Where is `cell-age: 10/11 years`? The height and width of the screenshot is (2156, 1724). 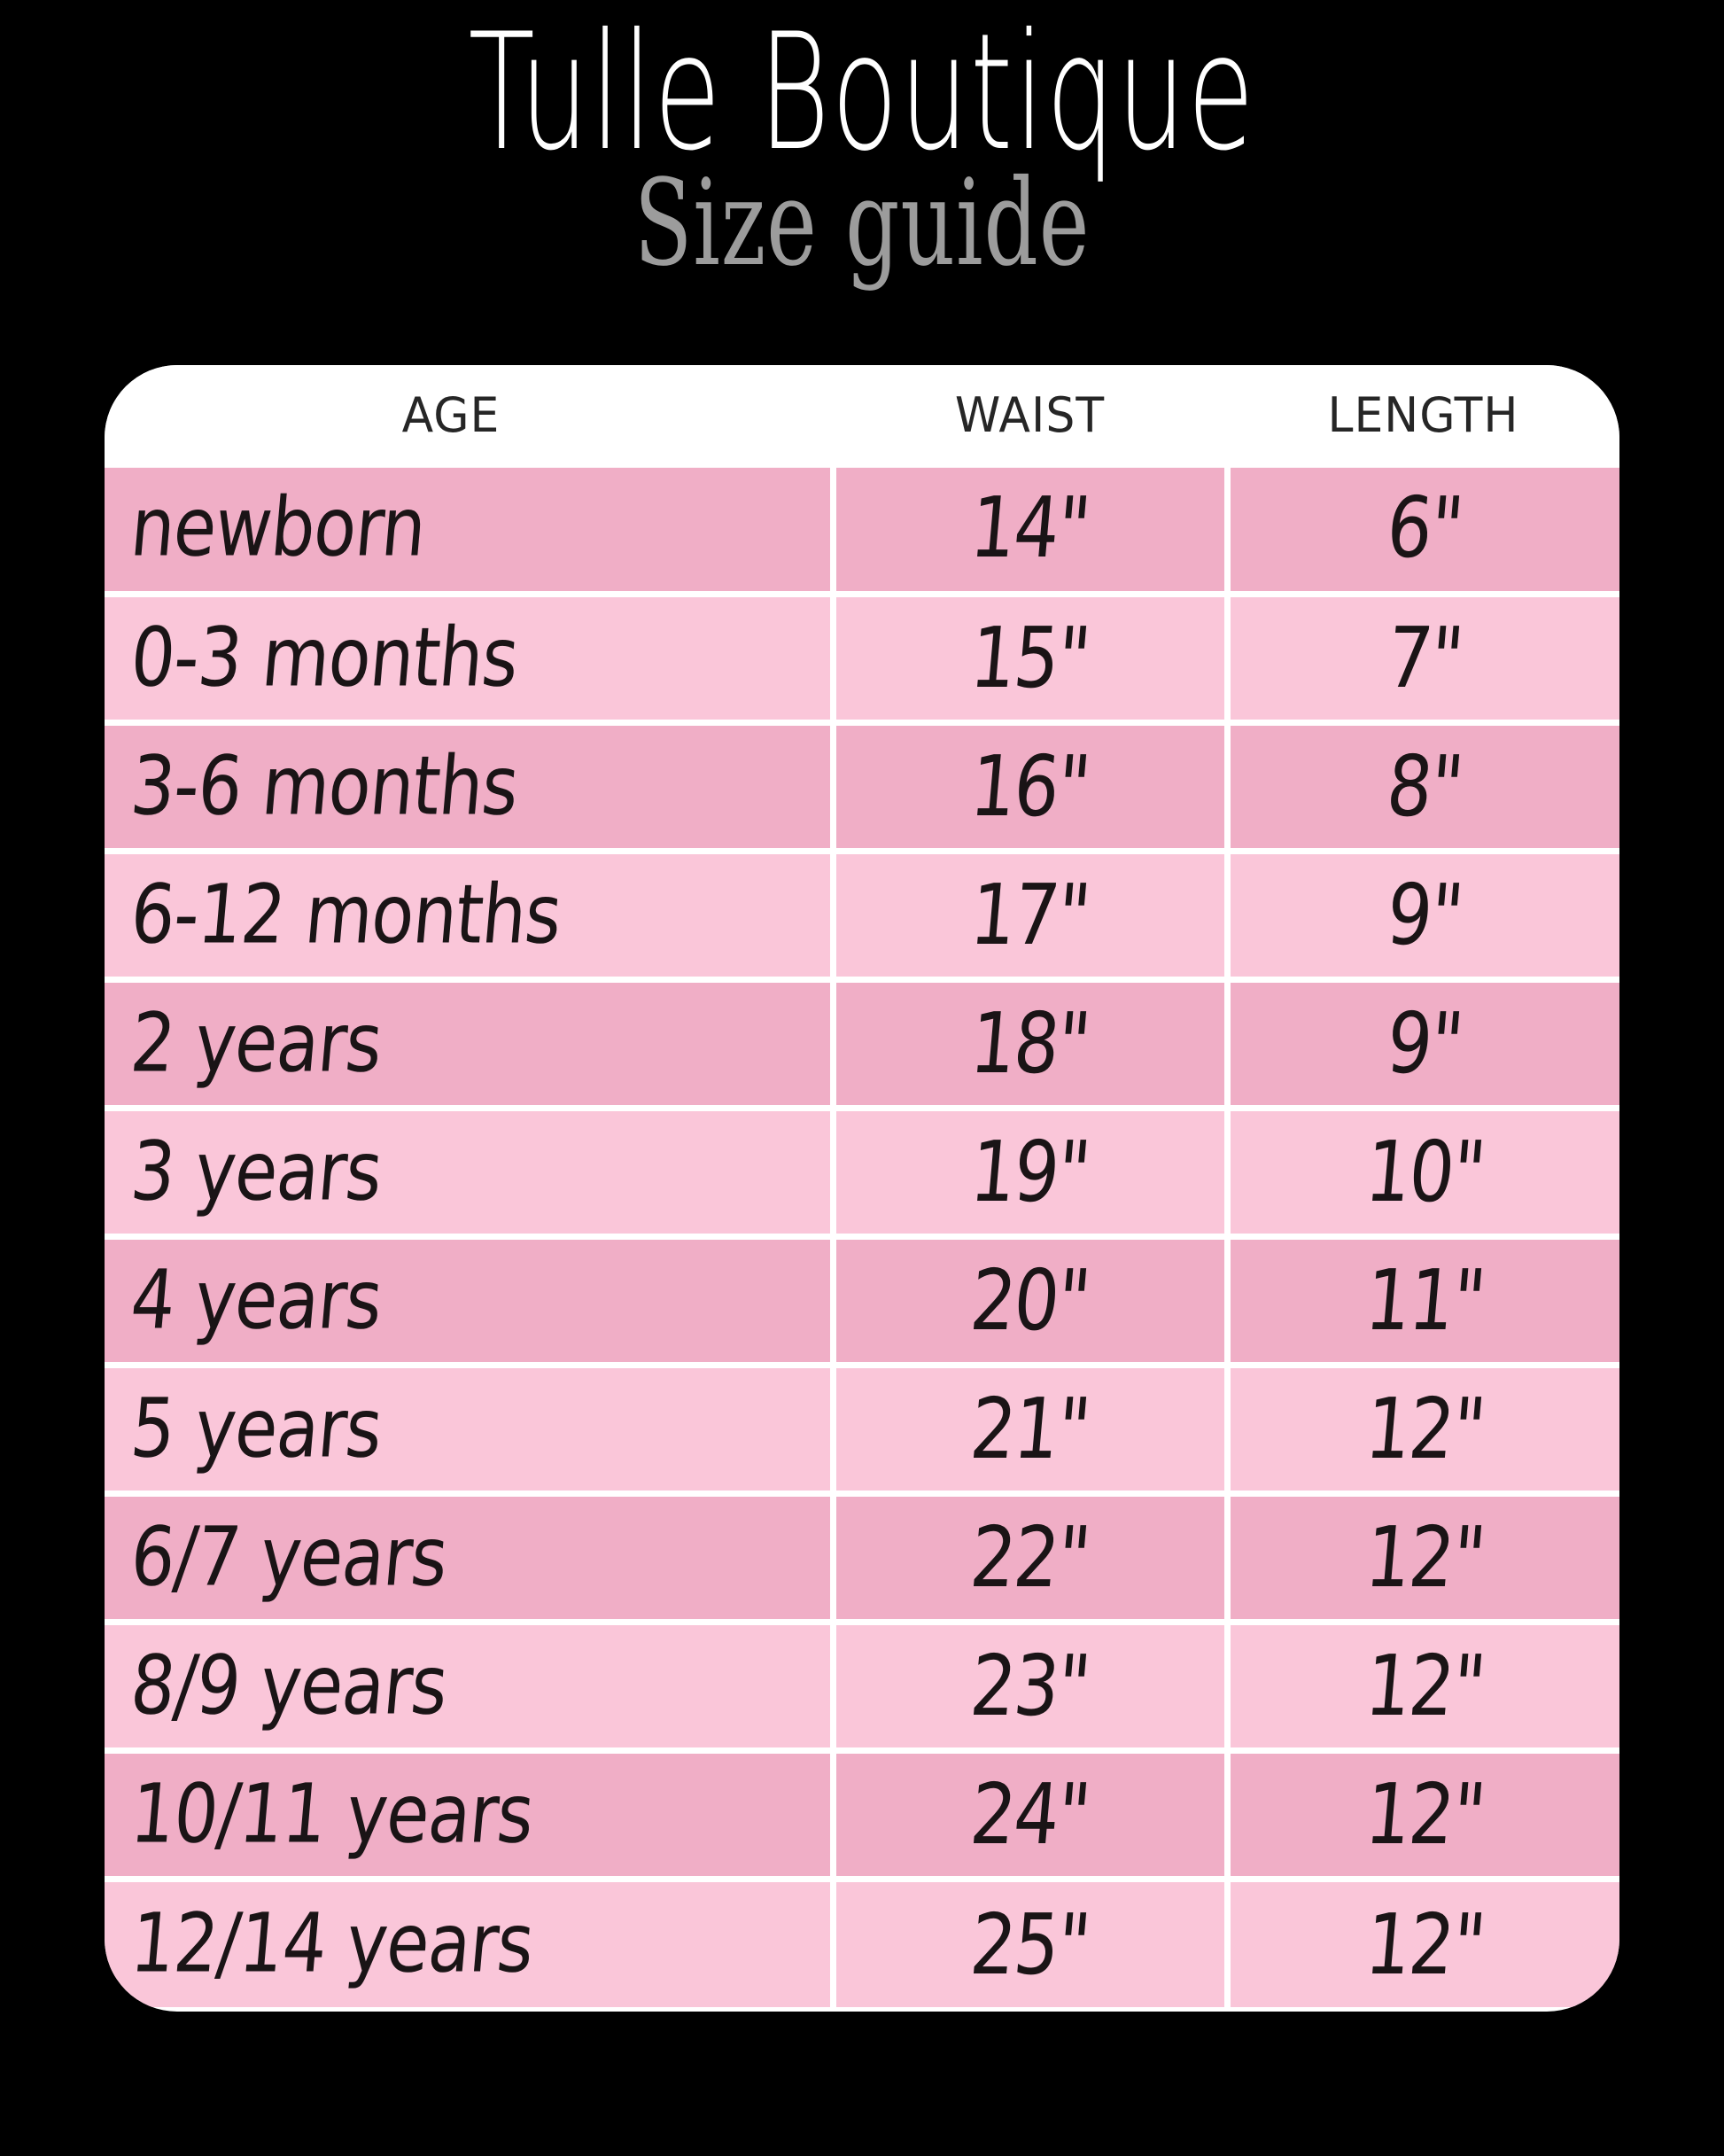
cell-age: 10/11 years is located at coordinates (469, 1816).